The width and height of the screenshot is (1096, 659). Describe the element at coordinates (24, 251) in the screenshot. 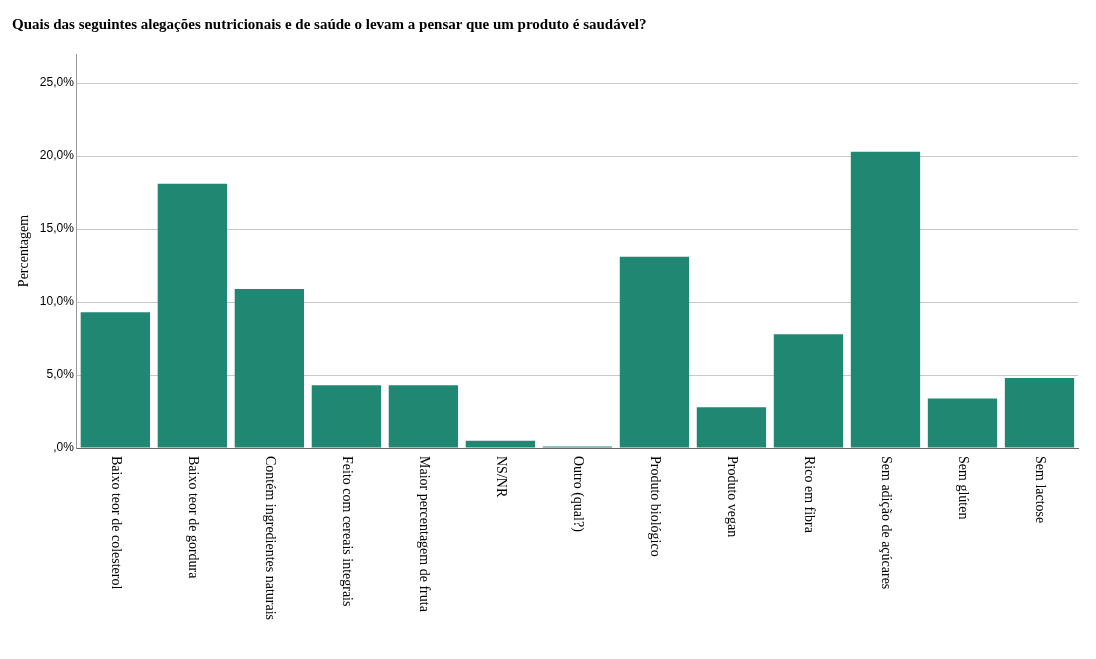

I see `y-axis-title: Percentagem` at that location.